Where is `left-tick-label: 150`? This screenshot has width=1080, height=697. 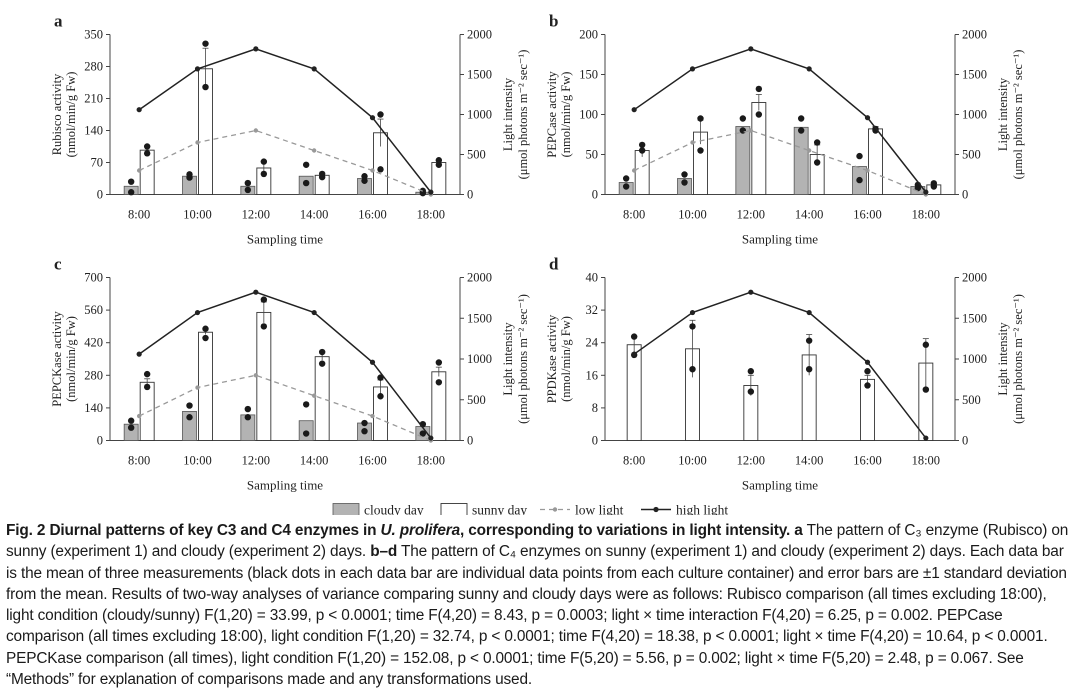
left-tick-label: 150 is located at coordinates (588, 75).